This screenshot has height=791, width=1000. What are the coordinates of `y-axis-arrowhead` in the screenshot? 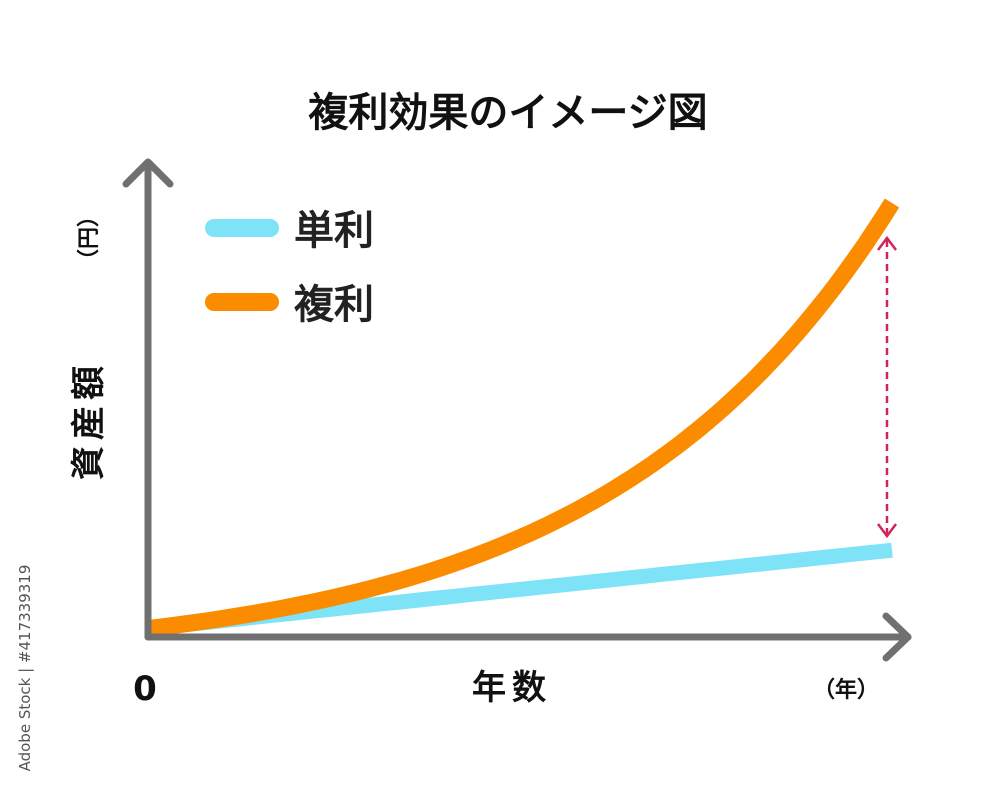 It's located at (148, 173).